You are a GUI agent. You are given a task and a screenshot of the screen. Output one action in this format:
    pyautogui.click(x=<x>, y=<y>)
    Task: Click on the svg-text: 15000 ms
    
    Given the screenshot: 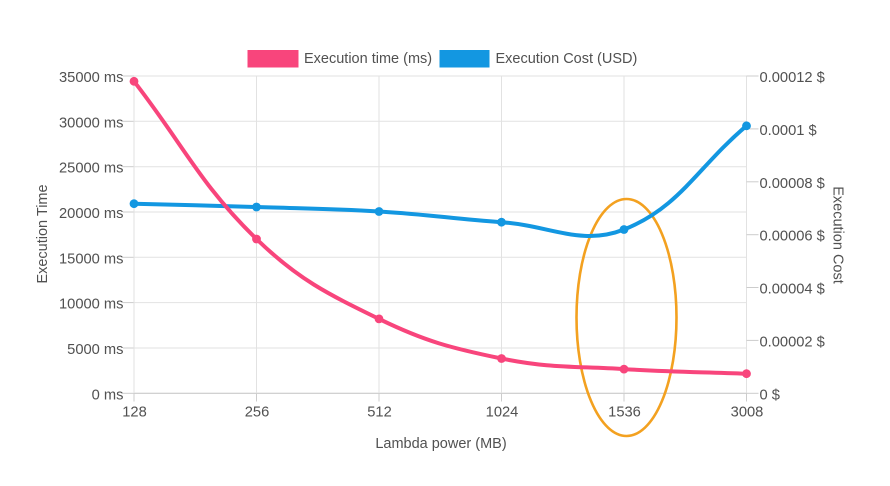 What is the action you would take?
    pyautogui.click(x=91, y=259)
    